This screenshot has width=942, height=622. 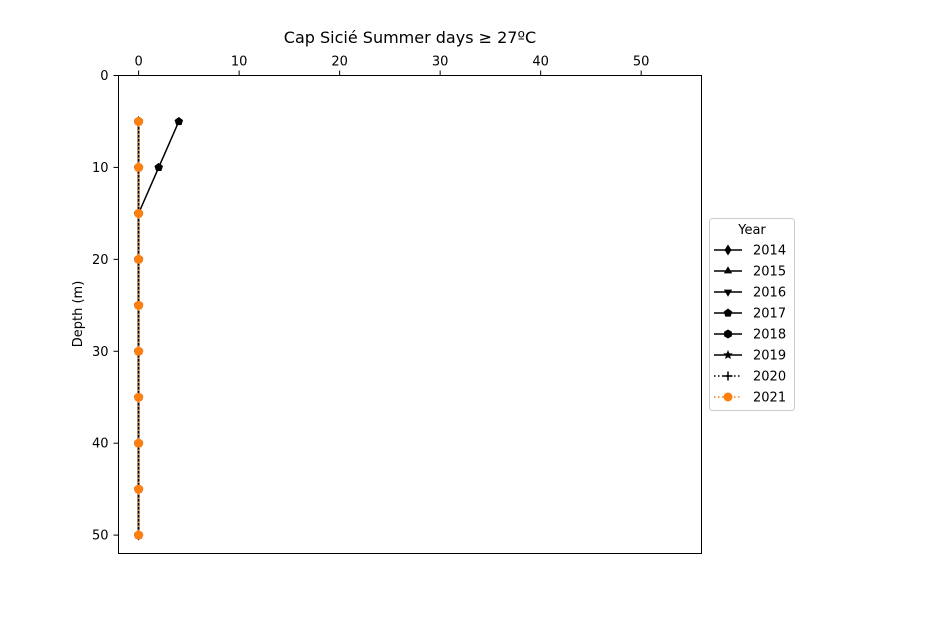 What do you see at coordinates (100, 168) in the screenshot?
I see `y-tick-label: 10` at bounding box center [100, 168].